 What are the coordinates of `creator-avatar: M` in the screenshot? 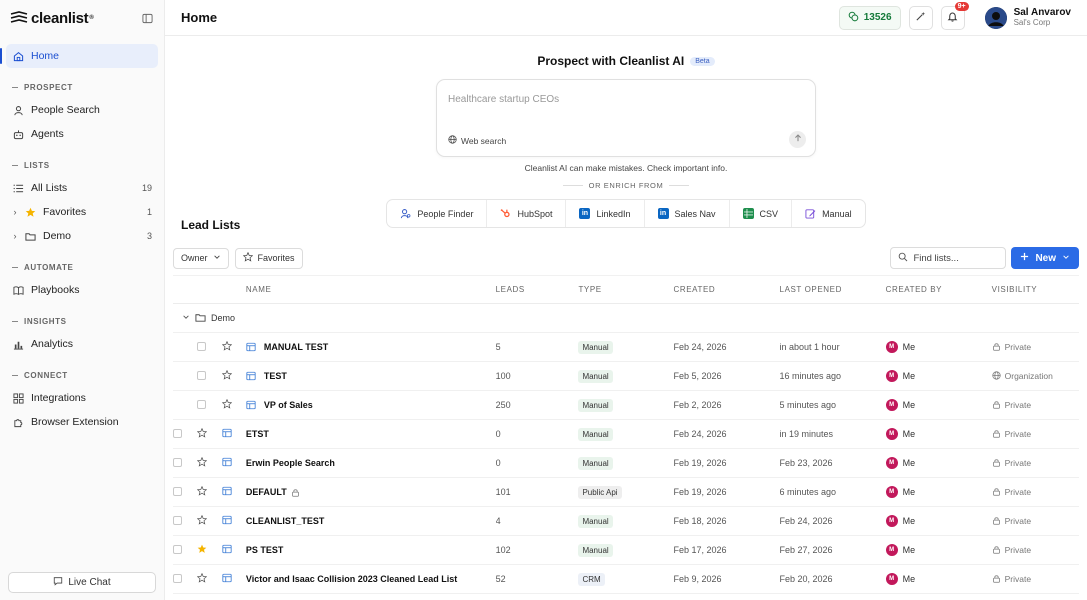 It's located at (891, 579).